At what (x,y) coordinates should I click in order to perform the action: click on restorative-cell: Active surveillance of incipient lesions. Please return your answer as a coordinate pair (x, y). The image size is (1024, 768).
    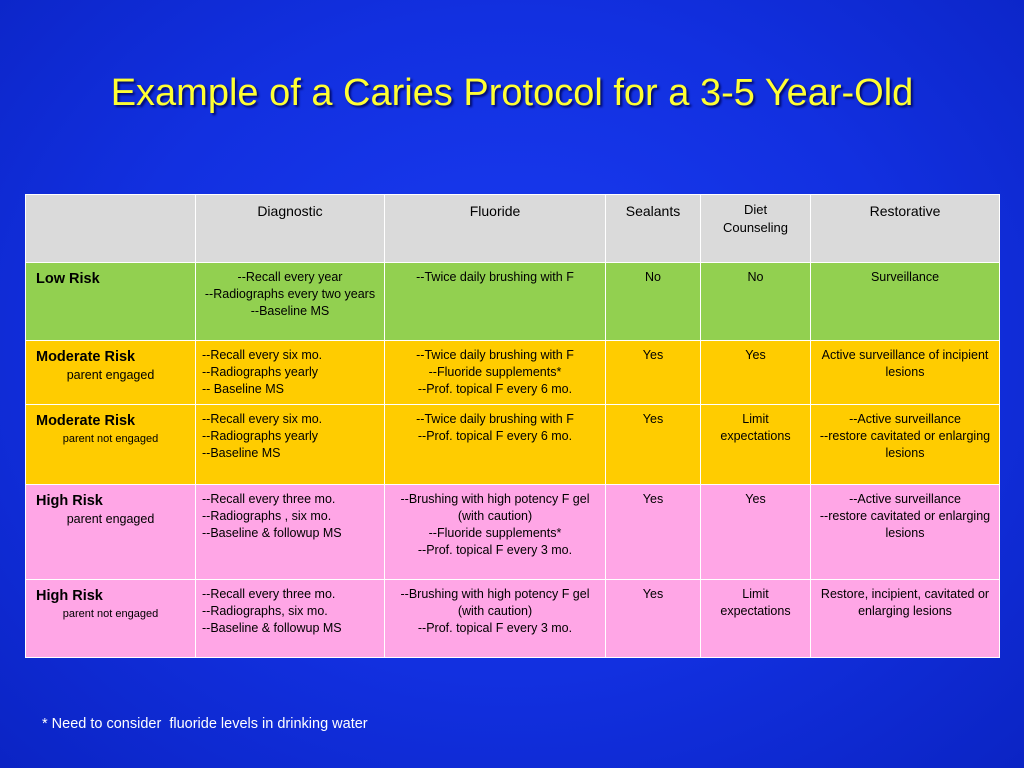
    Looking at the image, I should click on (905, 372).